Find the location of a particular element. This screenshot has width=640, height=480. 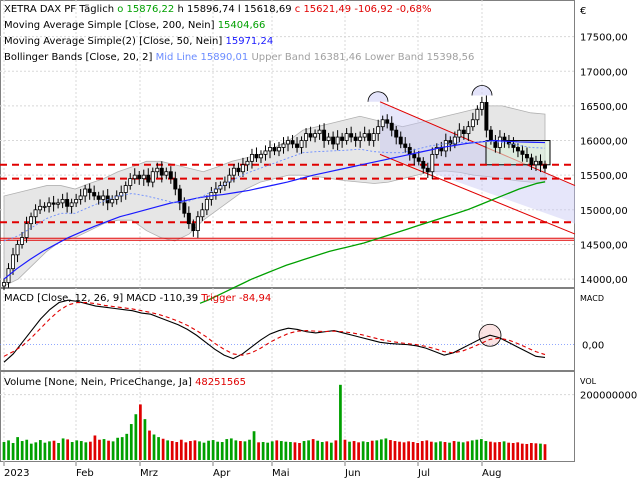

legend-bb-upper: 16381,46 is located at coordinates (338, 57).